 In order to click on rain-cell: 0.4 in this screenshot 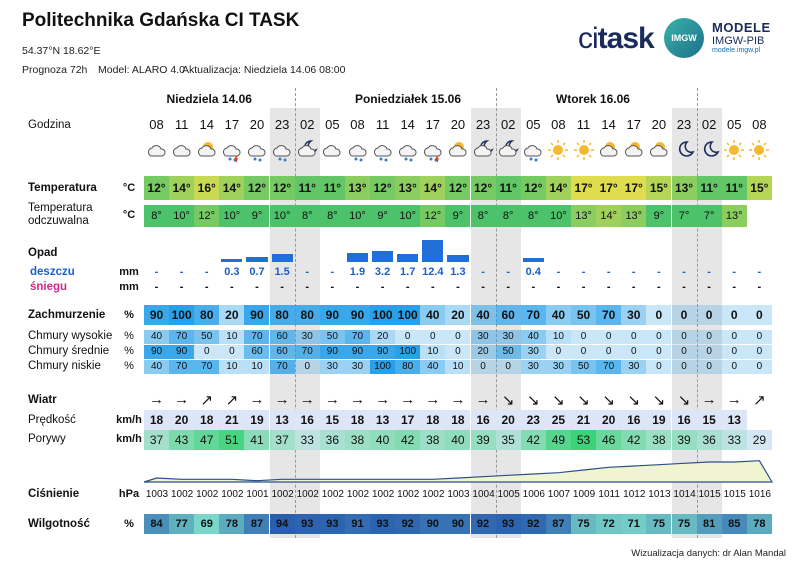, I will do `click(533, 272)`.